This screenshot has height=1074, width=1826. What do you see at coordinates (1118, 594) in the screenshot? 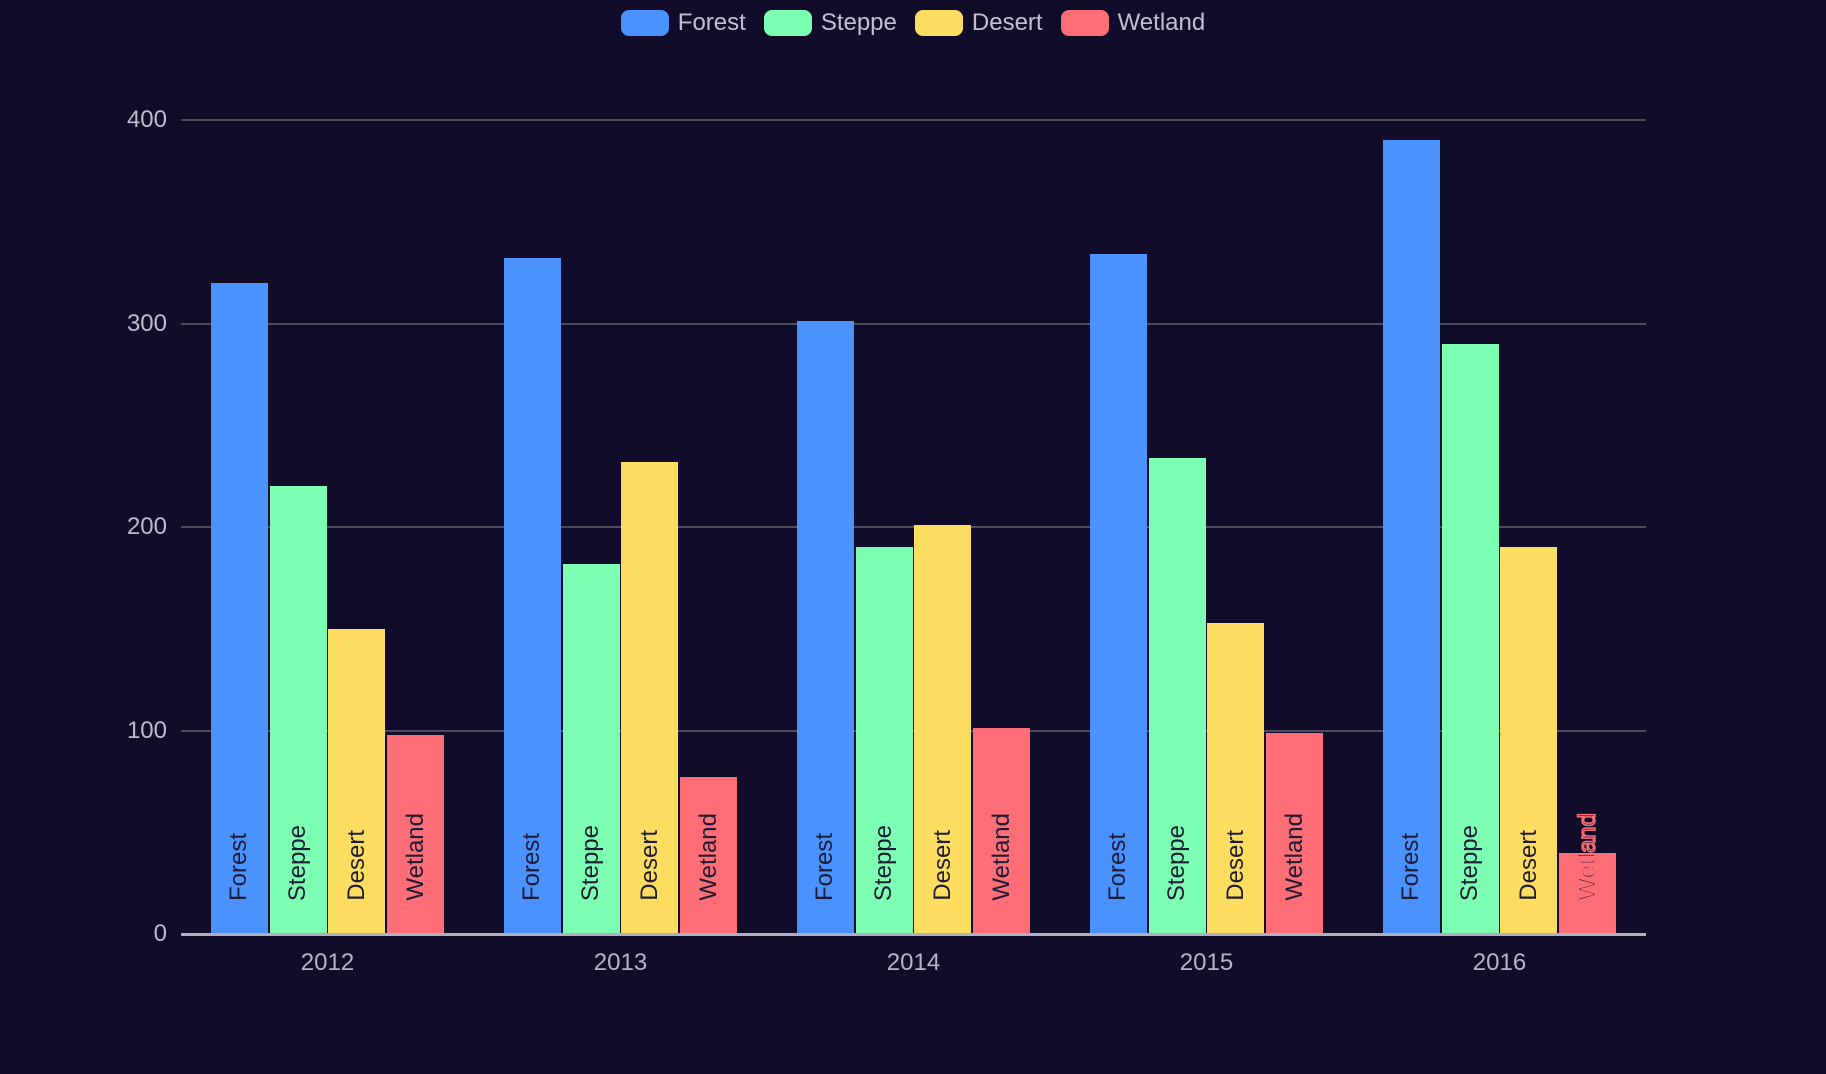
I see `bar-forest-2015: Forest` at bounding box center [1118, 594].